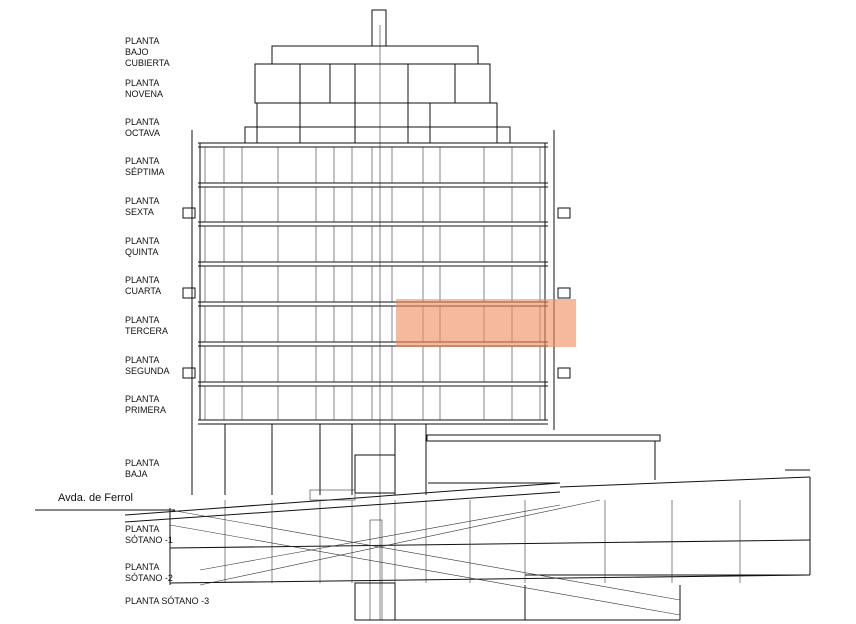 The height and width of the screenshot is (624, 856). I want to click on floor-label: NOVENA, so click(144, 94).